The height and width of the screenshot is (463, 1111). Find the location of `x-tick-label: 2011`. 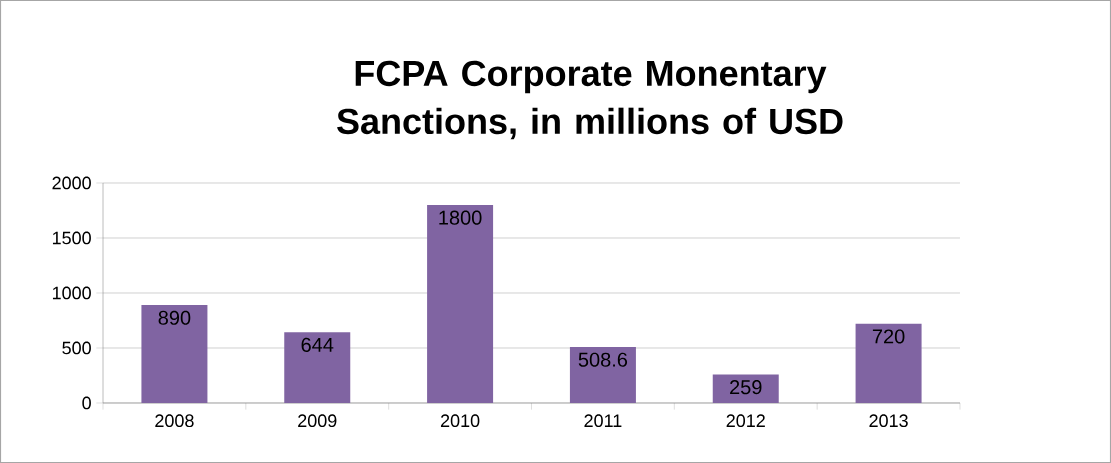

x-tick-label: 2011 is located at coordinates (603, 421).